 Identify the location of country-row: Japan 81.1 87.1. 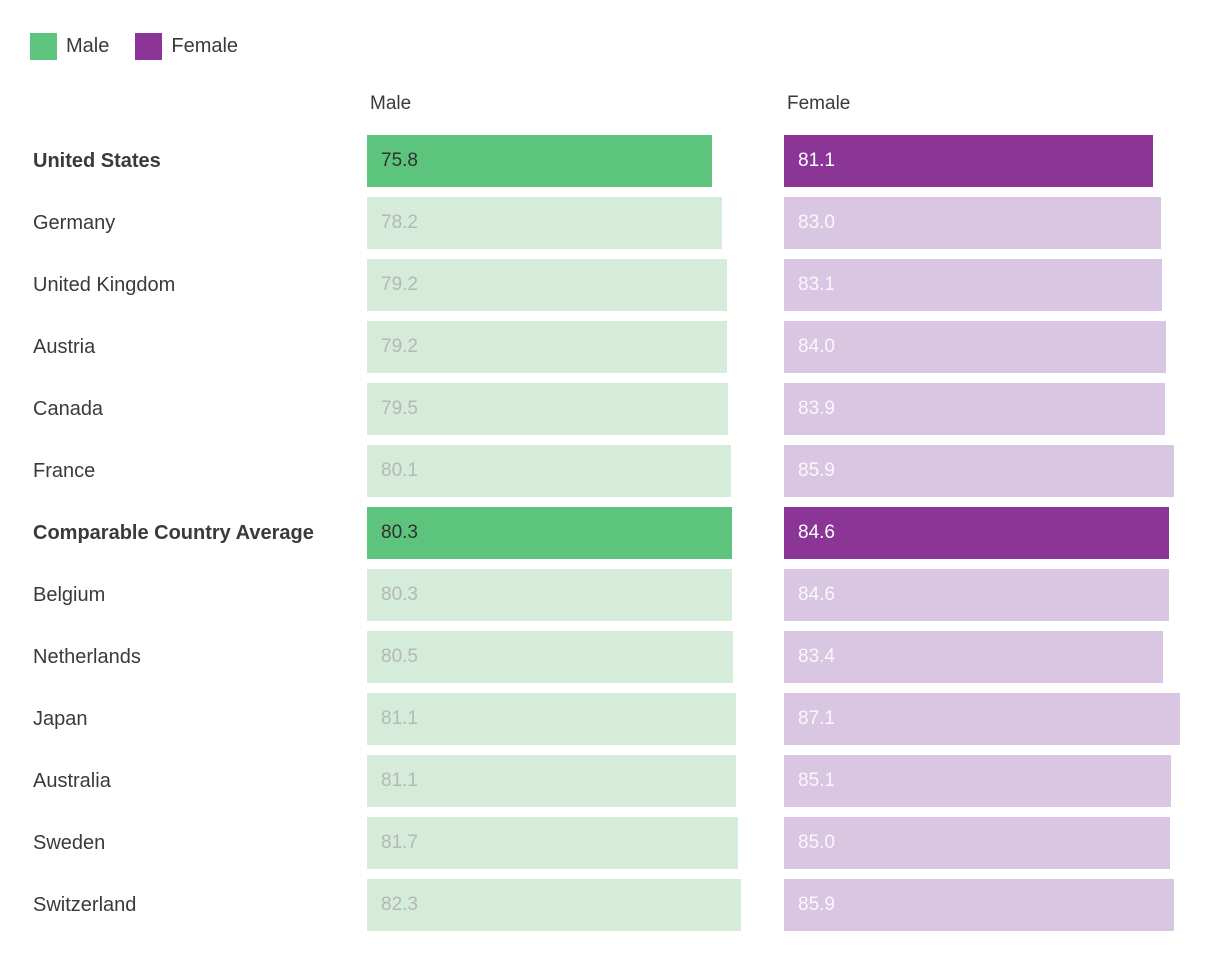
(610, 719).